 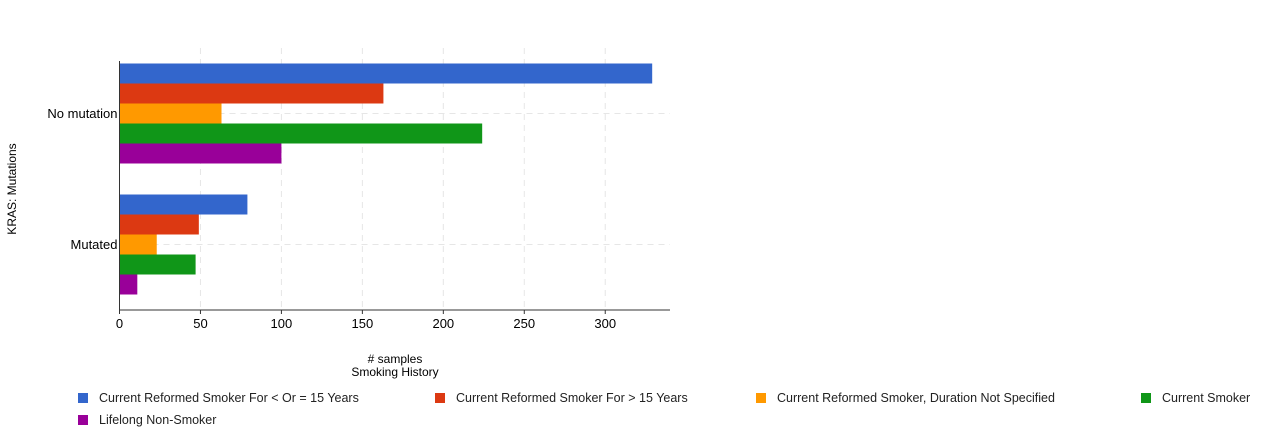 I want to click on x-tick-label-0: 0, so click(x=119, y=323).